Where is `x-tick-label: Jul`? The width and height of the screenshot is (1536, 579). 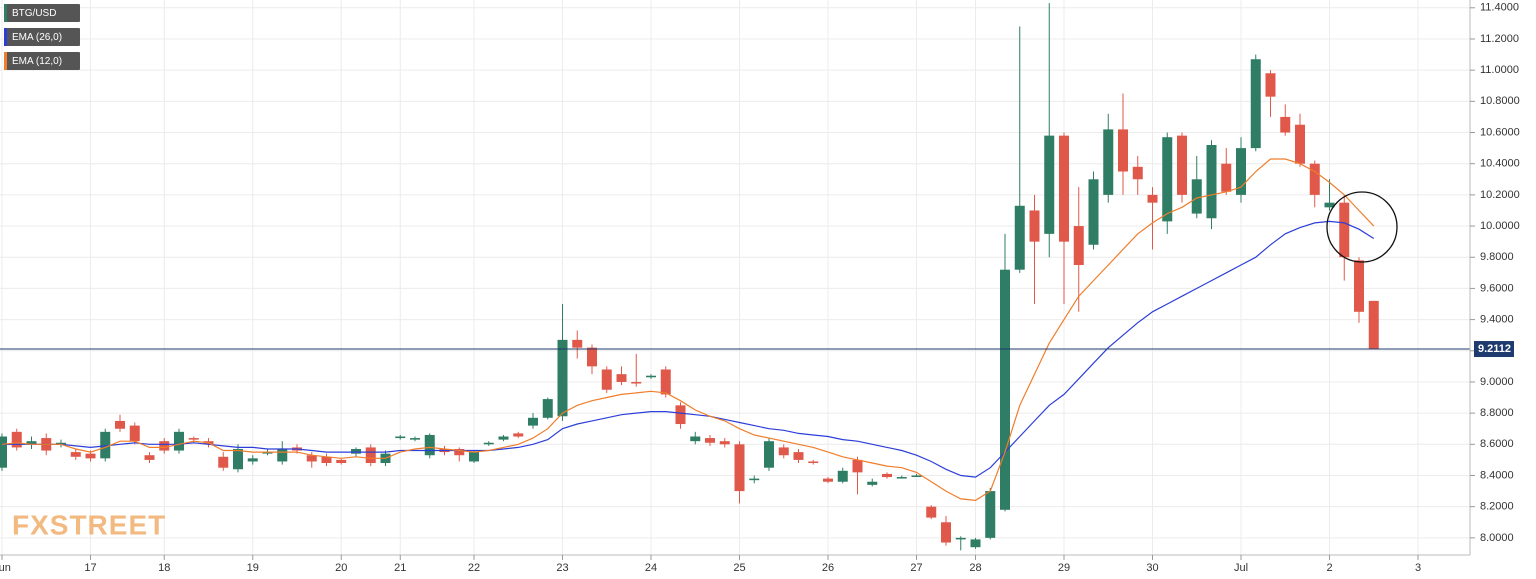
x-tick-label: Jul is located at coordinates (1241, 568).